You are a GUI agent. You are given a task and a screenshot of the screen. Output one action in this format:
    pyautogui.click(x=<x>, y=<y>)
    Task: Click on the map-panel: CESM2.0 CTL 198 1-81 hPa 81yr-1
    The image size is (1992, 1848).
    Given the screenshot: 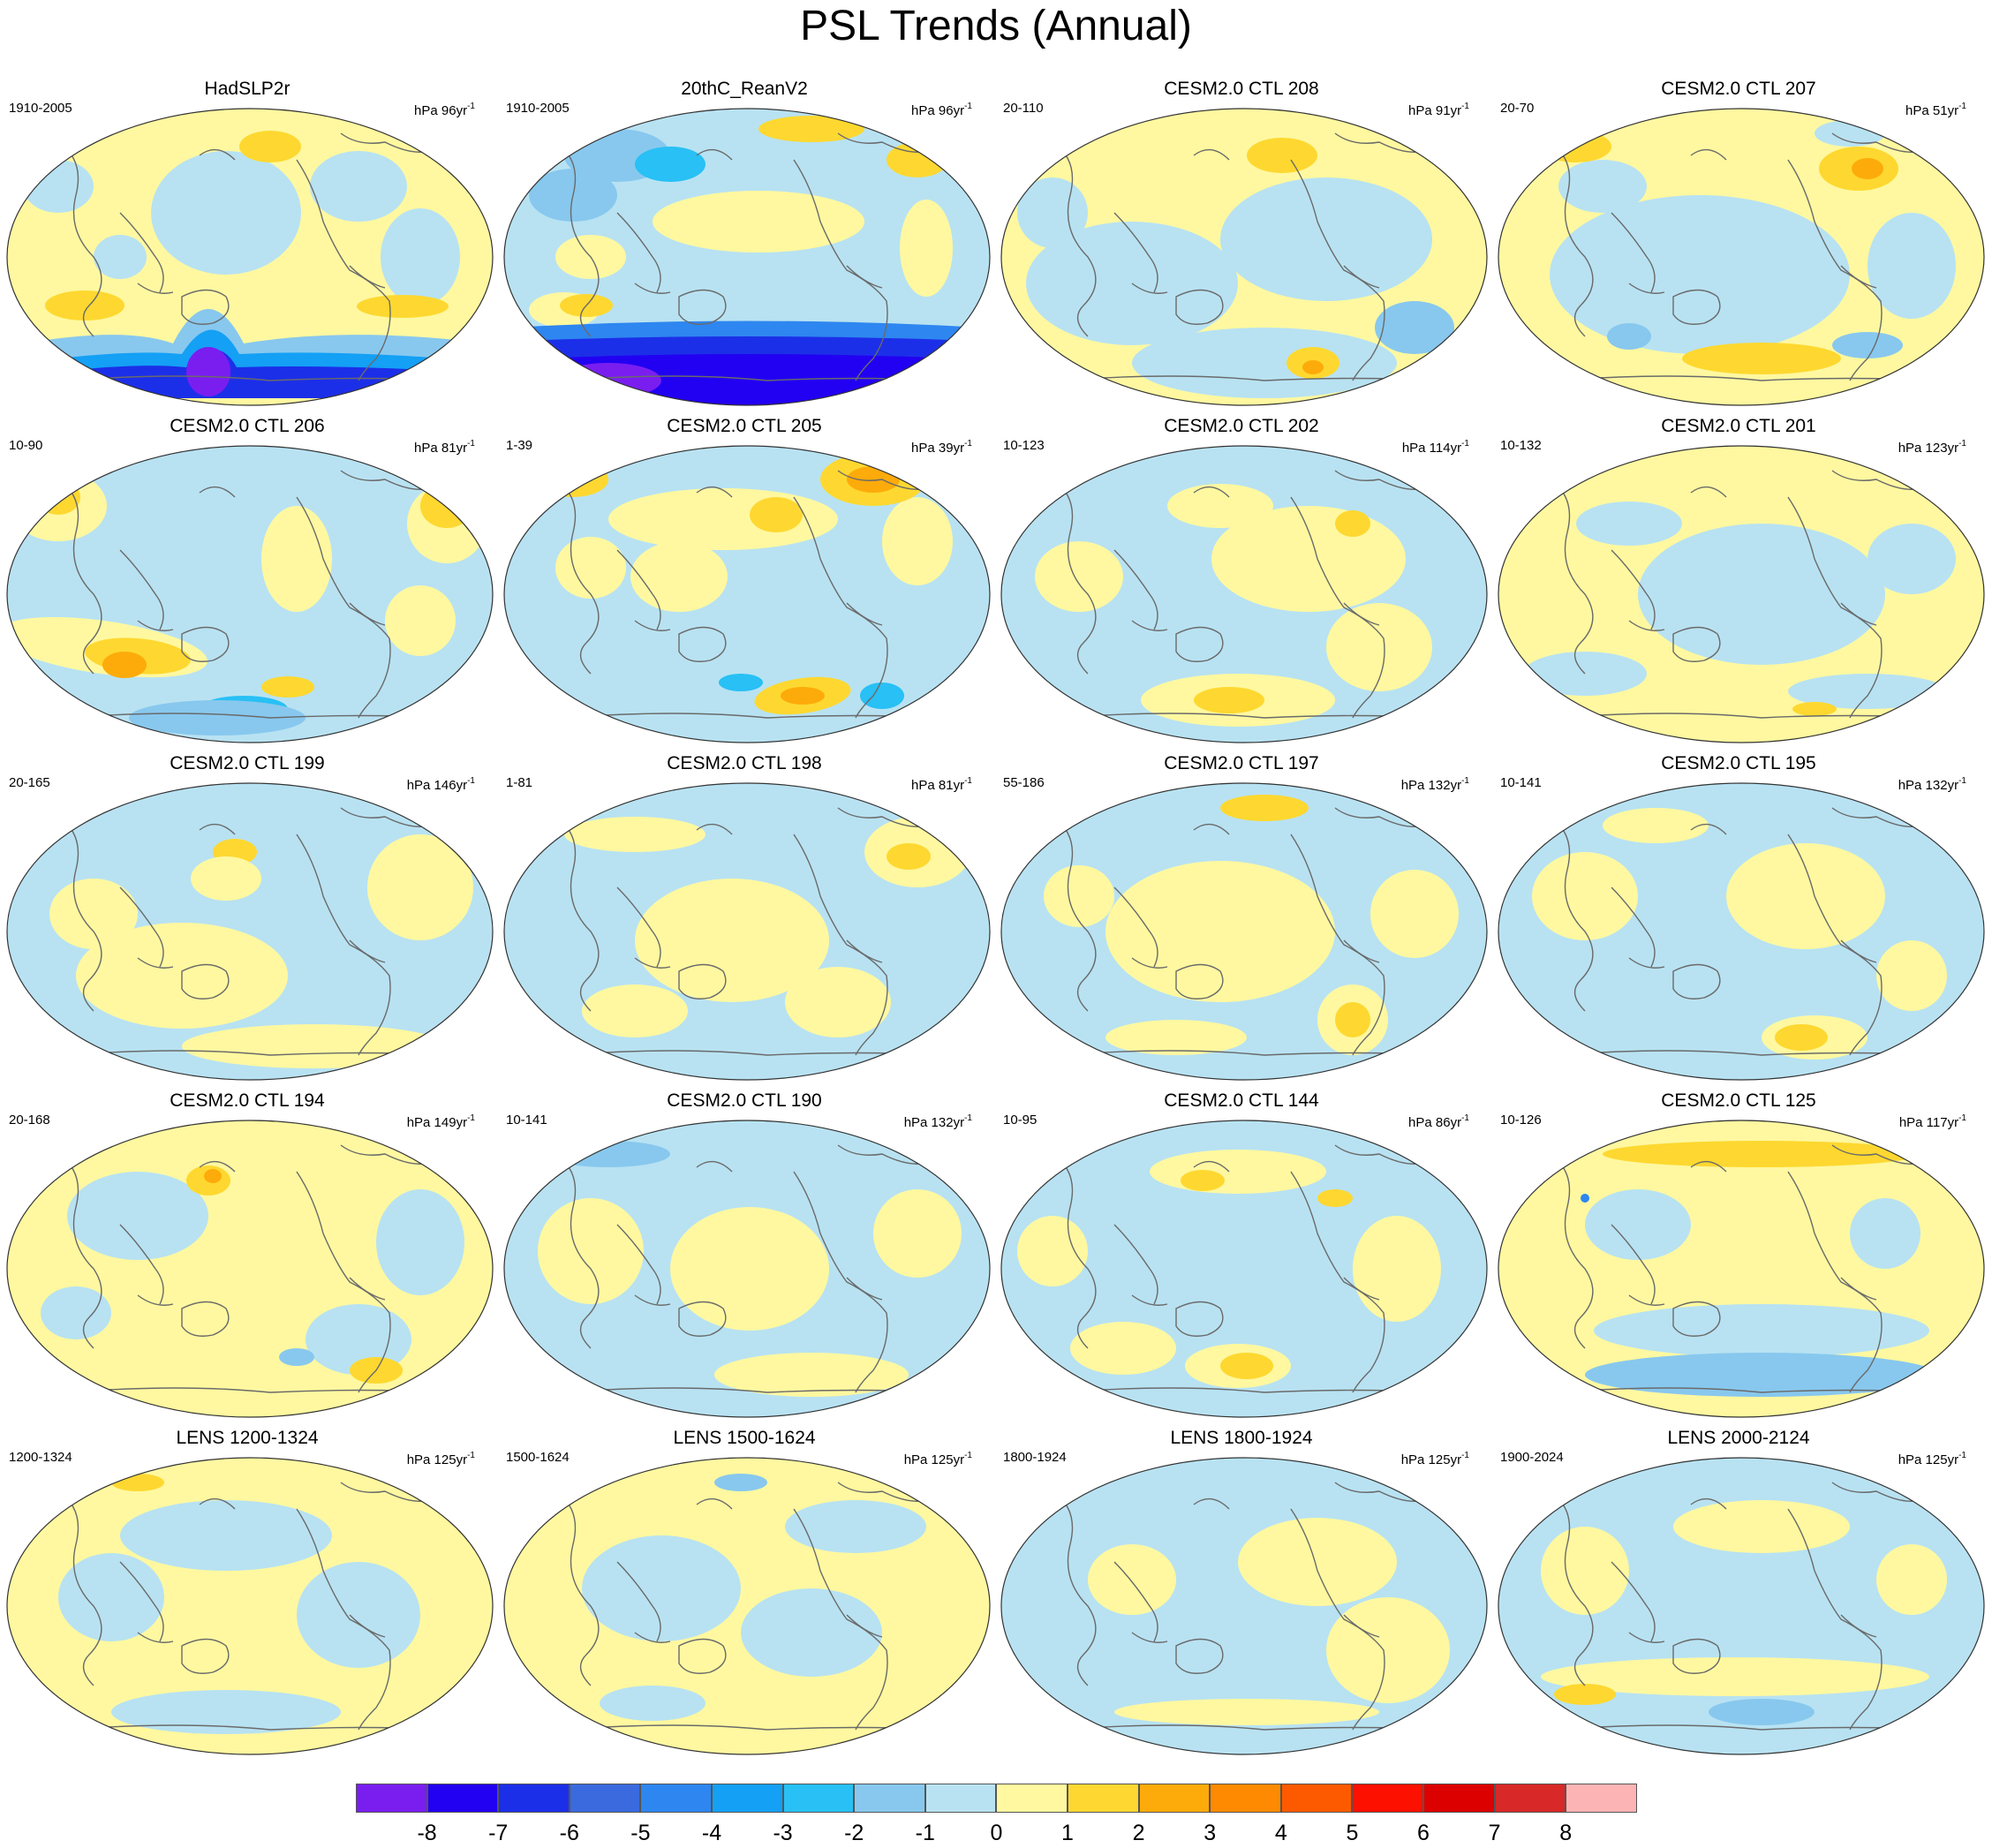 What is the action you would take?
    pyautogui.click(x=745, y=917)
    